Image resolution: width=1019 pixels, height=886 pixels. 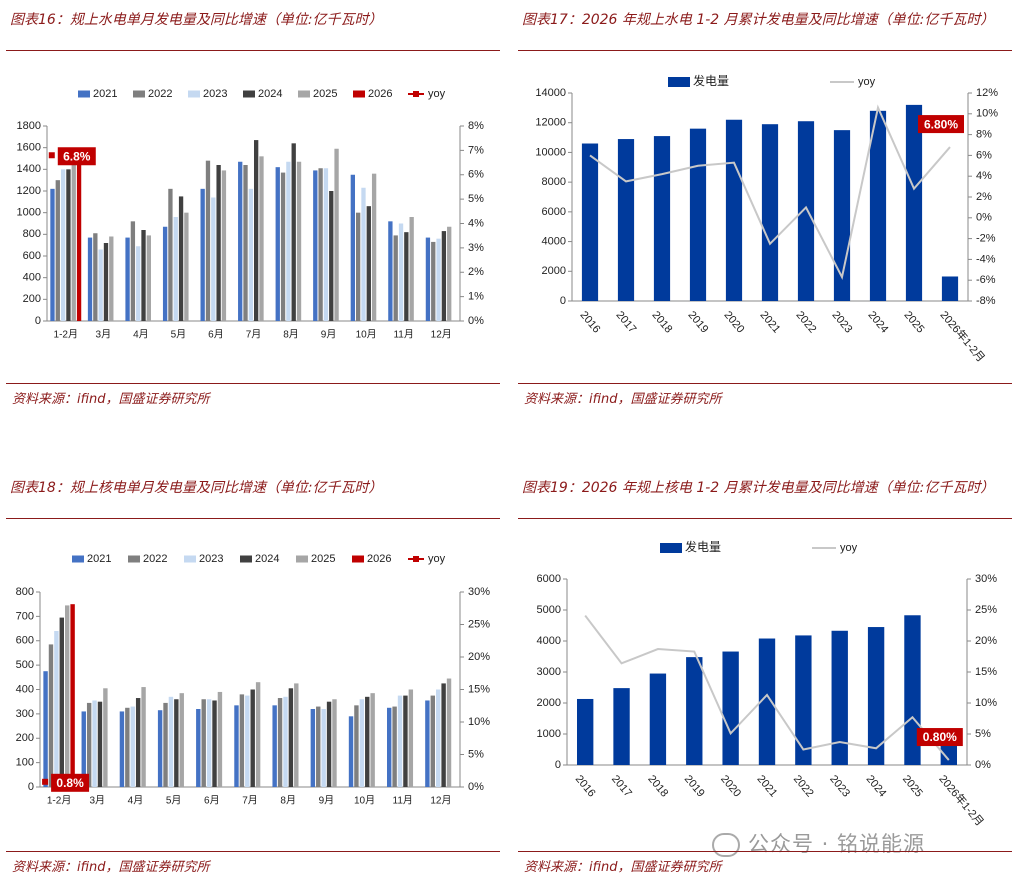 What do you see at coordinates (877, 322) in the screenshot?
I see `x-tick-label: 2024` at bounding box center [877, 322].